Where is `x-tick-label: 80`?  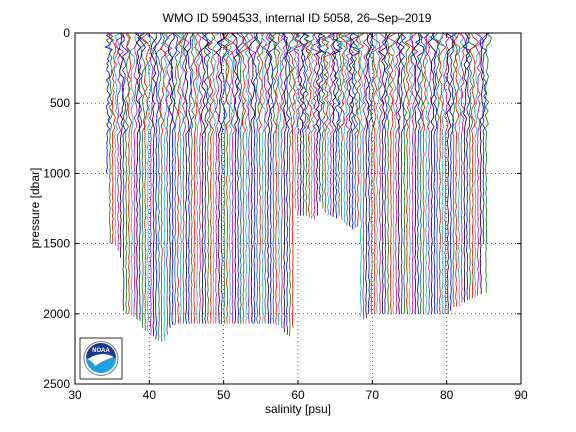
x-tick-label: 80 is located at coordinates (447, 395).